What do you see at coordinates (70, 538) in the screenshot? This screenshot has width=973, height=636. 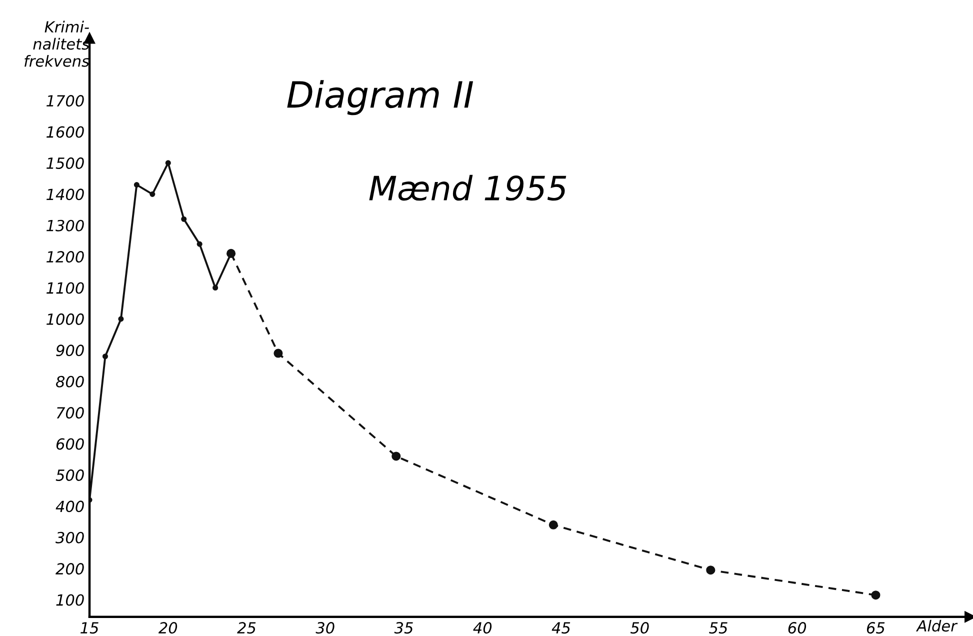 I see `y-tick-label: 300` at bounding box center [70, 538].